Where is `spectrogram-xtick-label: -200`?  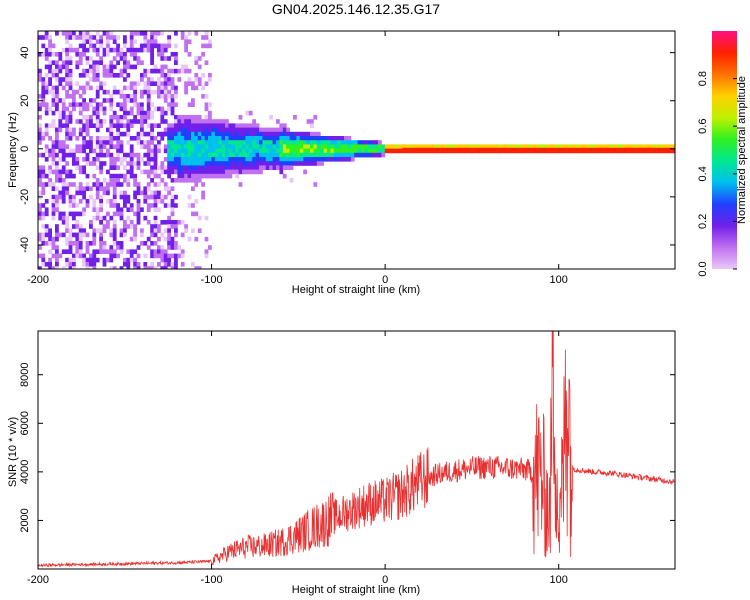
spectrogram-xtick-label: -200 is located at coordinates (38, 280).